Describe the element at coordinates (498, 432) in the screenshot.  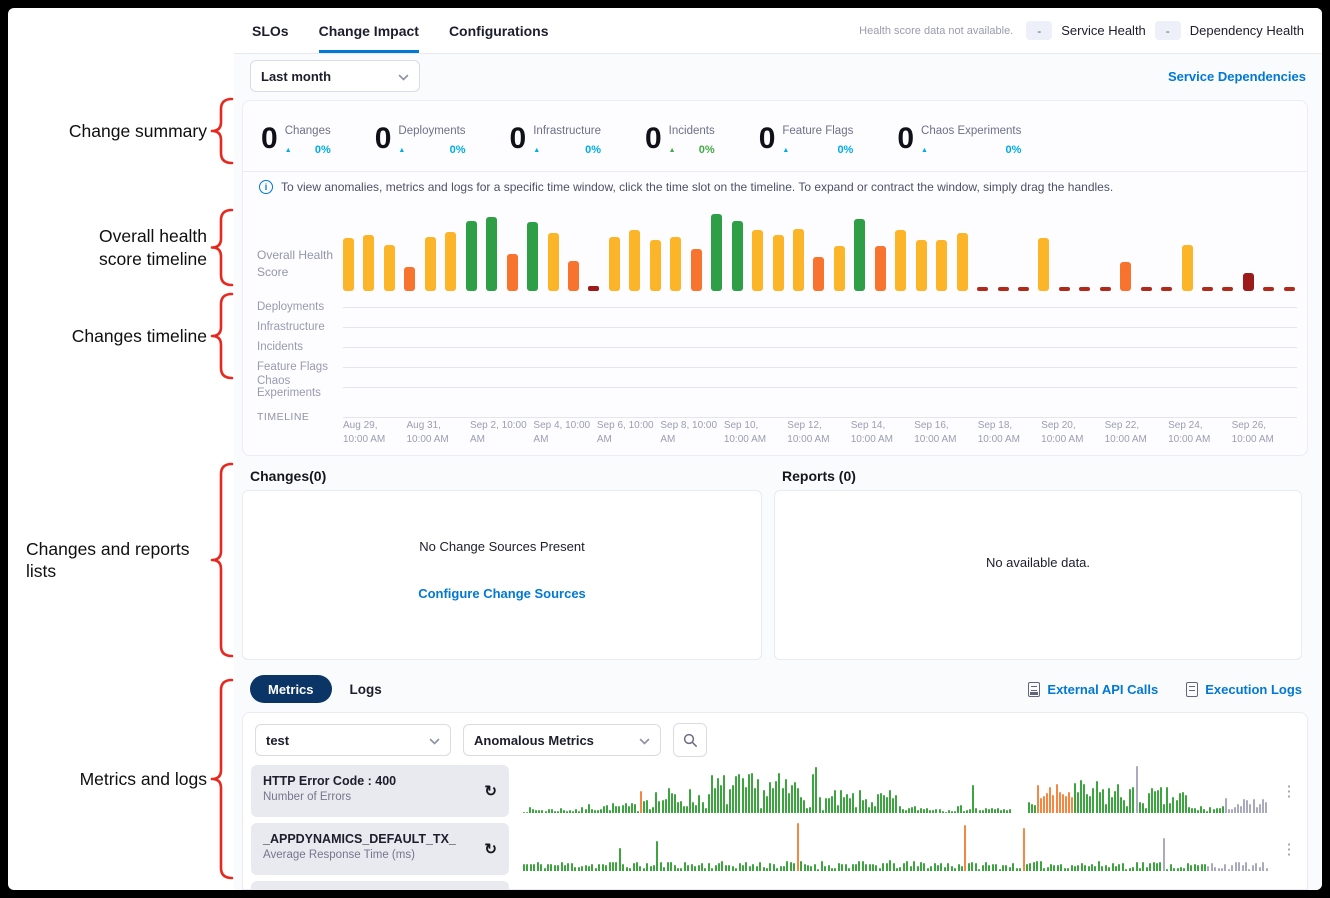
I see `timeline-date: Sep 2, 10:00 AM` at that location.